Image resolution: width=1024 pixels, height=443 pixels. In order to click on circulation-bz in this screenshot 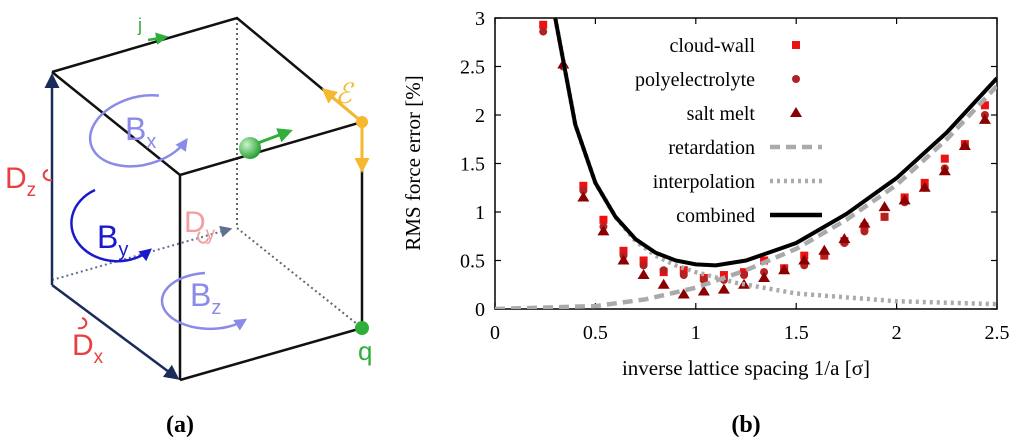, I will do `click(204, 301)`.